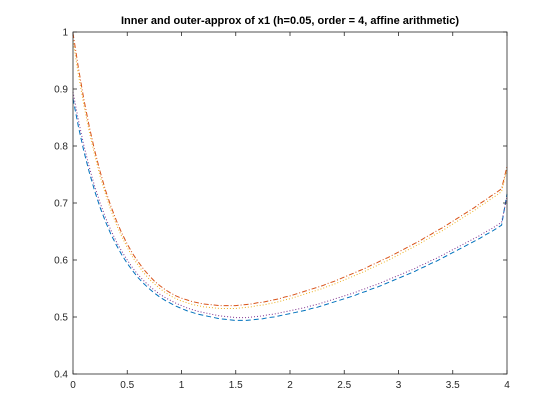 Image resolution: width=560 pixels, height=420 pixels. What do you see at coordinates (453, 385) in the screenshot?
I see `x-tick-label: 3.5` at bounding box center [453, 385].